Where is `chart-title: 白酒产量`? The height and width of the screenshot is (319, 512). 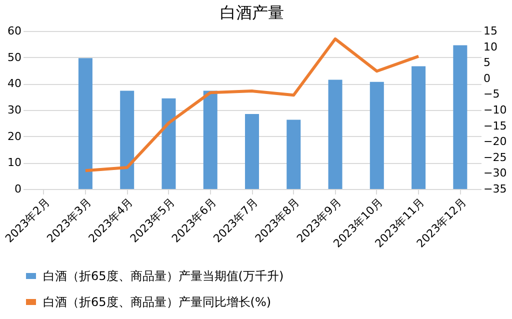
chart-title: 白酒产量 is located at coordinates (252, 12).